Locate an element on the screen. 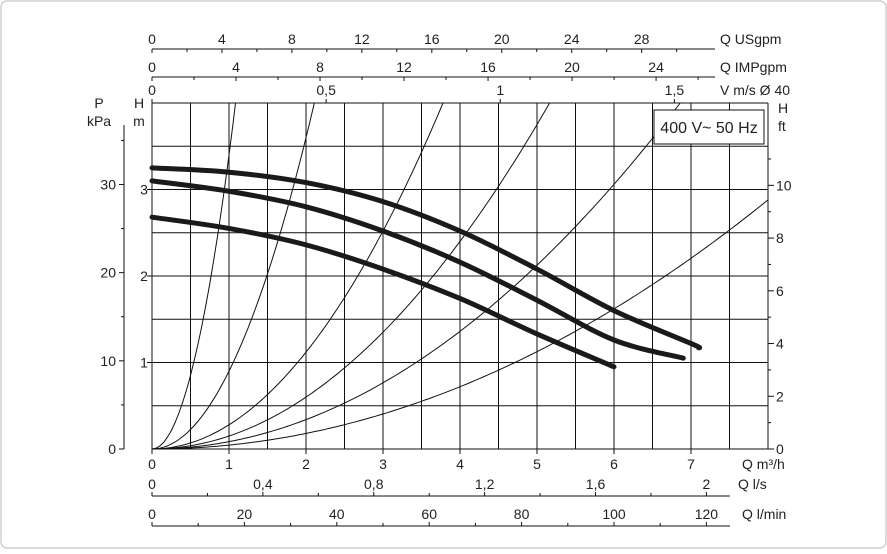 This screenshot has width=887, height=554. x-tick-label-lmin: 100 is located at coordinates (614, 514).